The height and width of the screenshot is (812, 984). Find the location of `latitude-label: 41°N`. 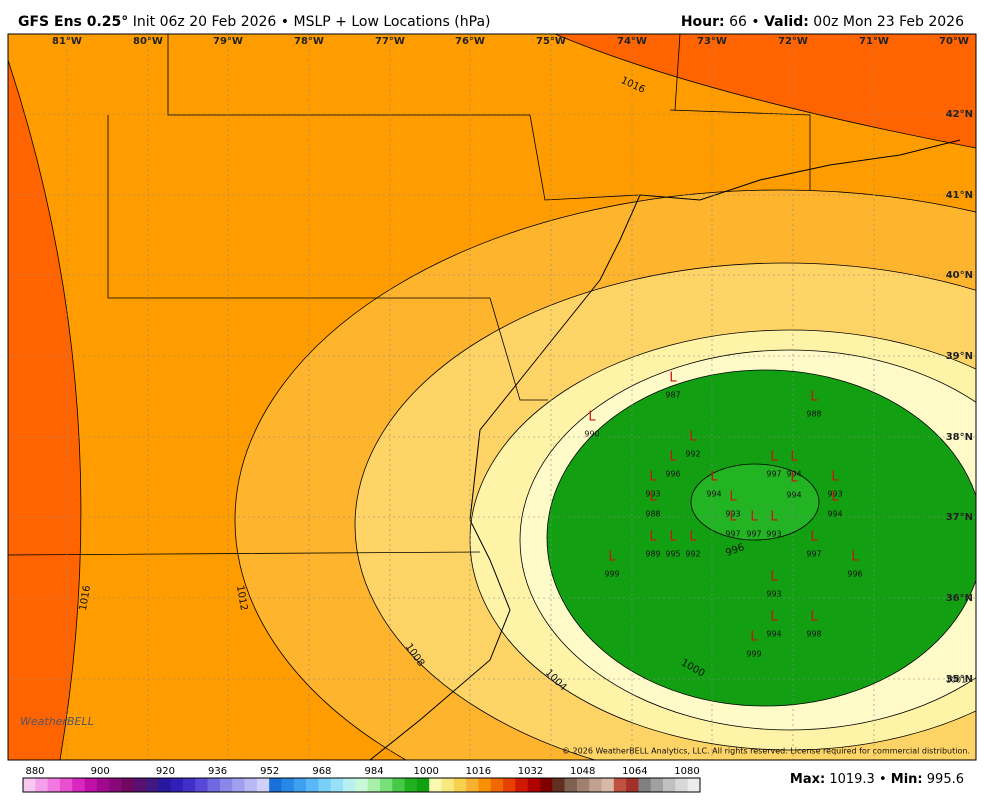

latitude-label: 41°N is located at coordinates (959, 195).